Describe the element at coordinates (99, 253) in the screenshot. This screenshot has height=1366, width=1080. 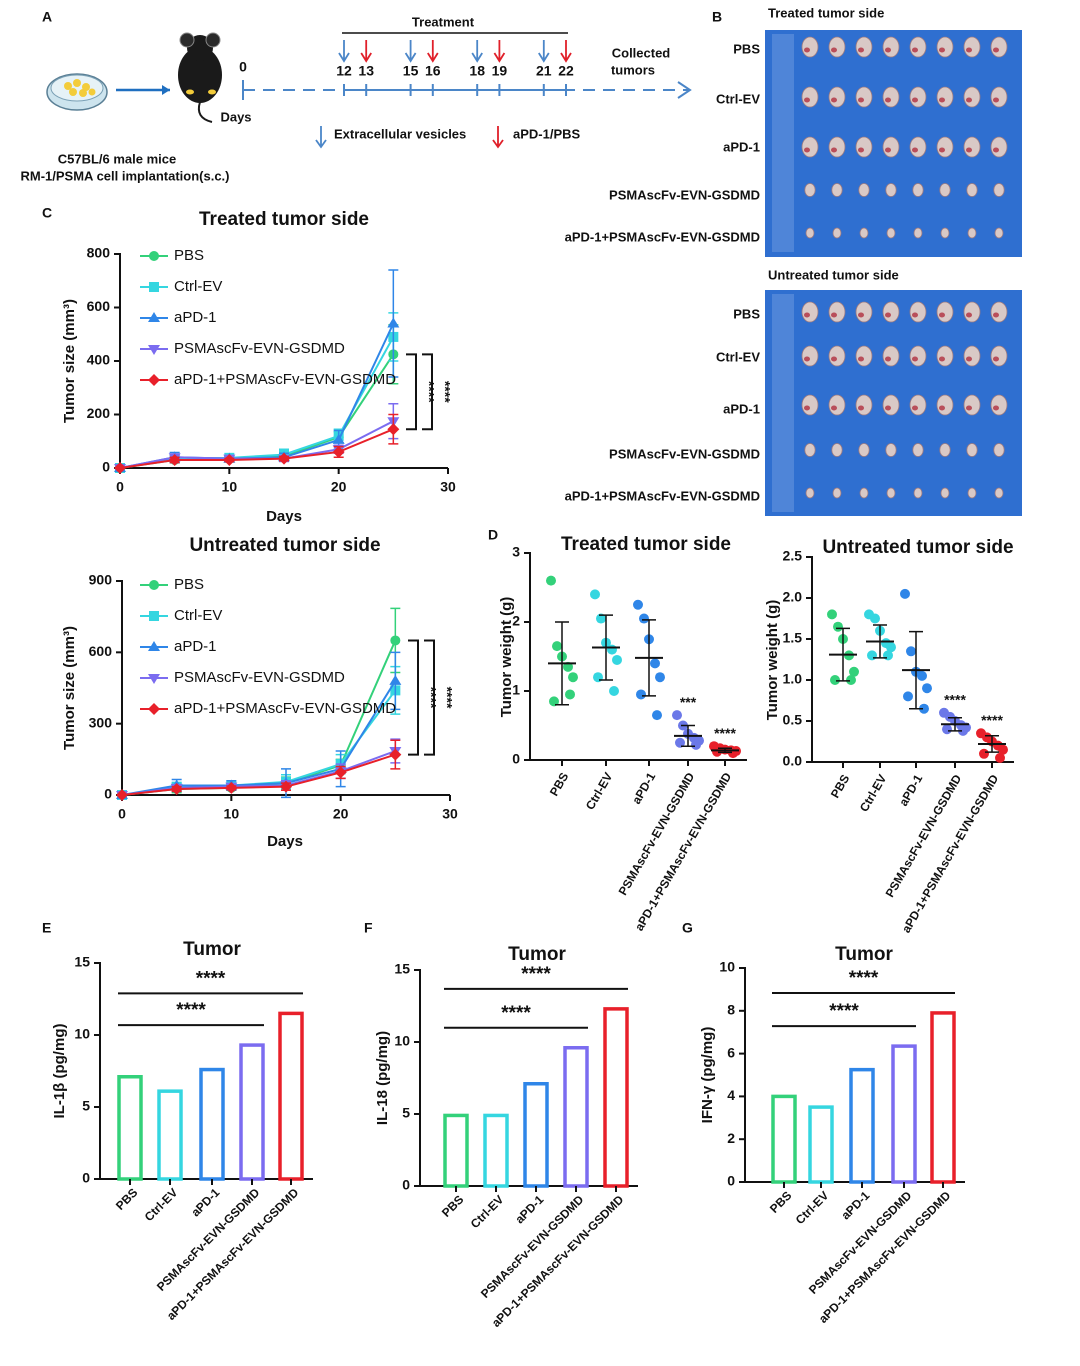
I see `y-tick-label: 800` at that location.